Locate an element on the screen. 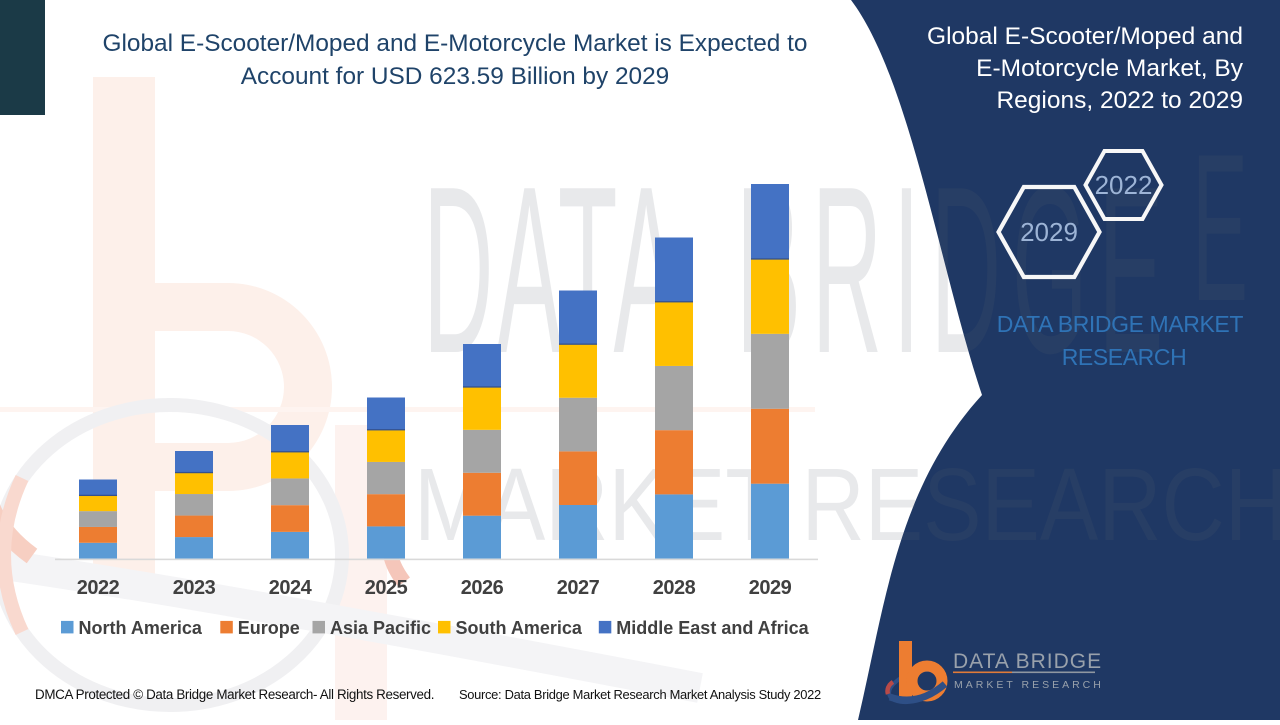 The width and height of the screenshot is (1280, 725). svg-text: Regions, 2022 to 2029 is located at coordinates (1119, 100).